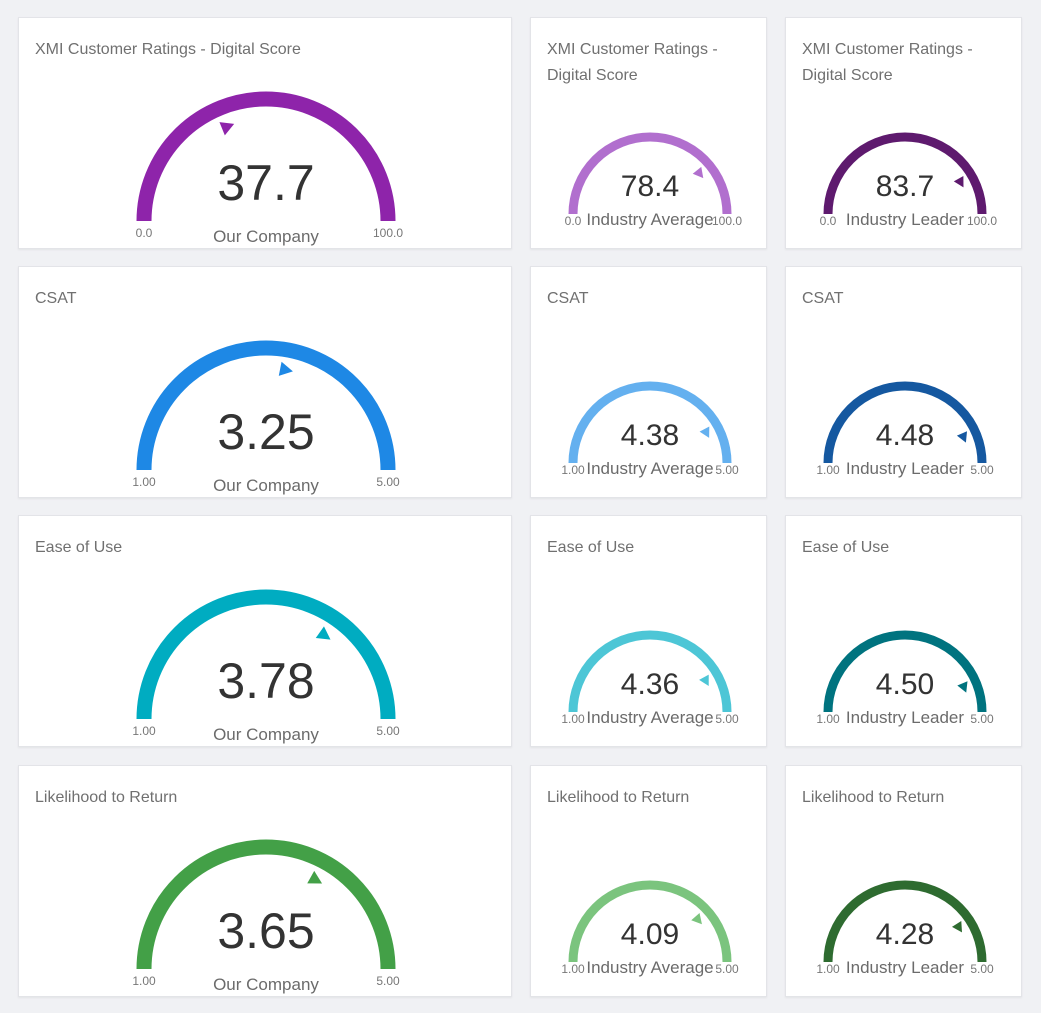 The width and height of the screenshot is (1041, 1013). Describe the element at coordinates (903, 382) in the screenshot. I see `gauge-card-csat-industry-leader: CSAT 4.48 Industry Leader 1.00 5.00` at that location.